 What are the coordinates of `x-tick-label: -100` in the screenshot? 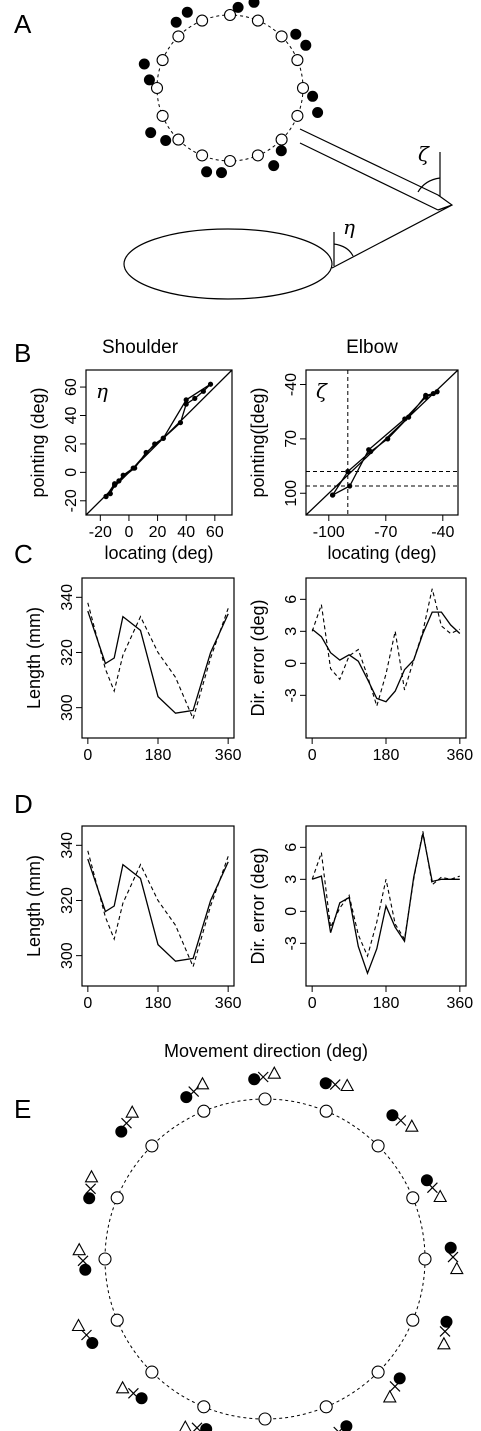 It's located at (329, 532).